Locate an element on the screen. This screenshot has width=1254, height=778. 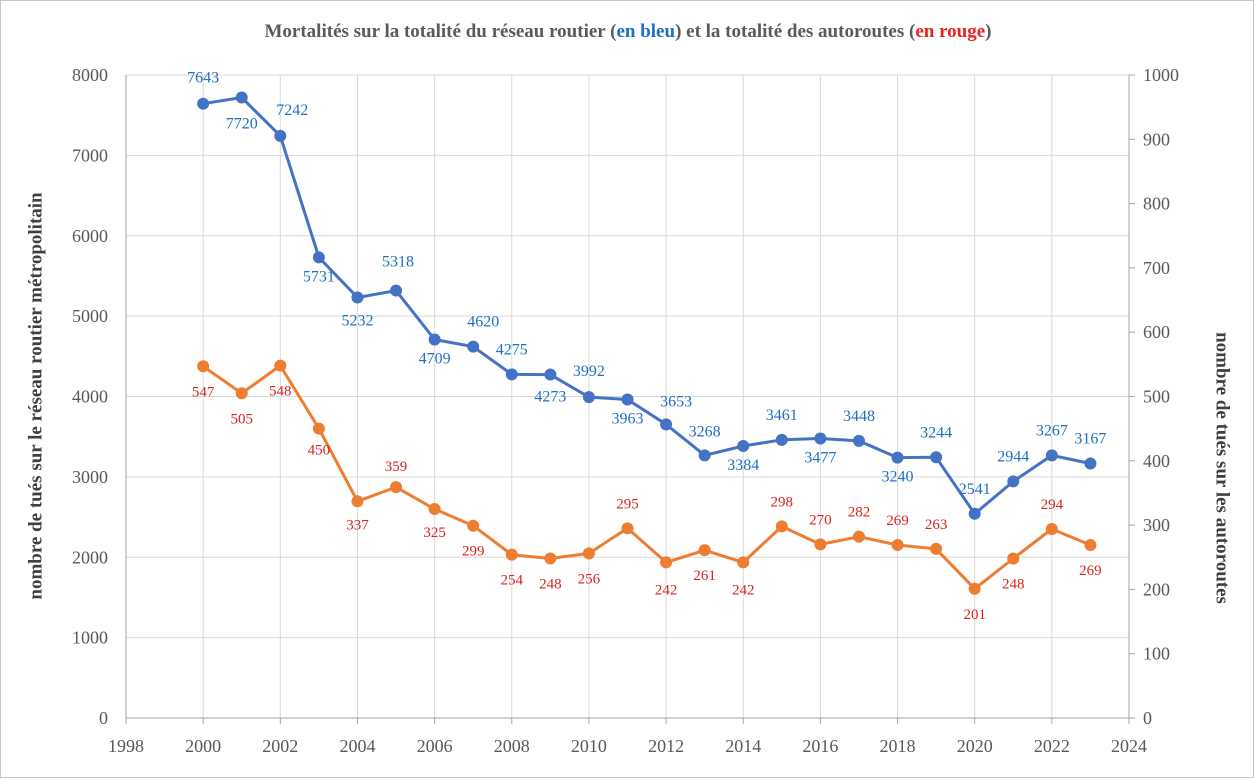
data-label-reseau: 3384 is located at coordinates (743, 465).